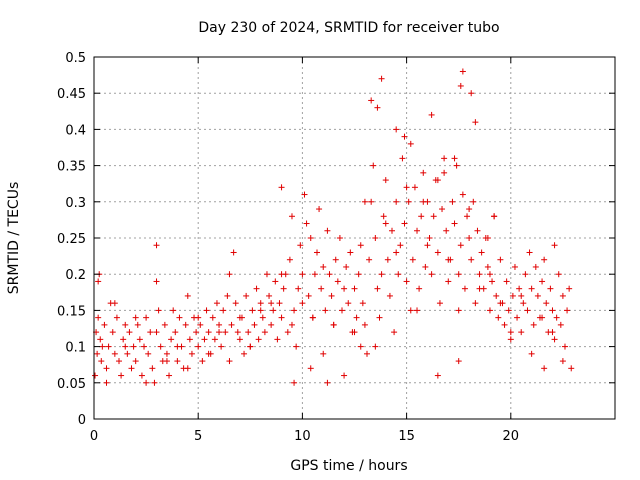 Image resolution: width=640 pixels, height=480 pixels. Describe the element at coordinates (71, 384) in the screenshot. I see `y-tick-label: 0.05` at that location.